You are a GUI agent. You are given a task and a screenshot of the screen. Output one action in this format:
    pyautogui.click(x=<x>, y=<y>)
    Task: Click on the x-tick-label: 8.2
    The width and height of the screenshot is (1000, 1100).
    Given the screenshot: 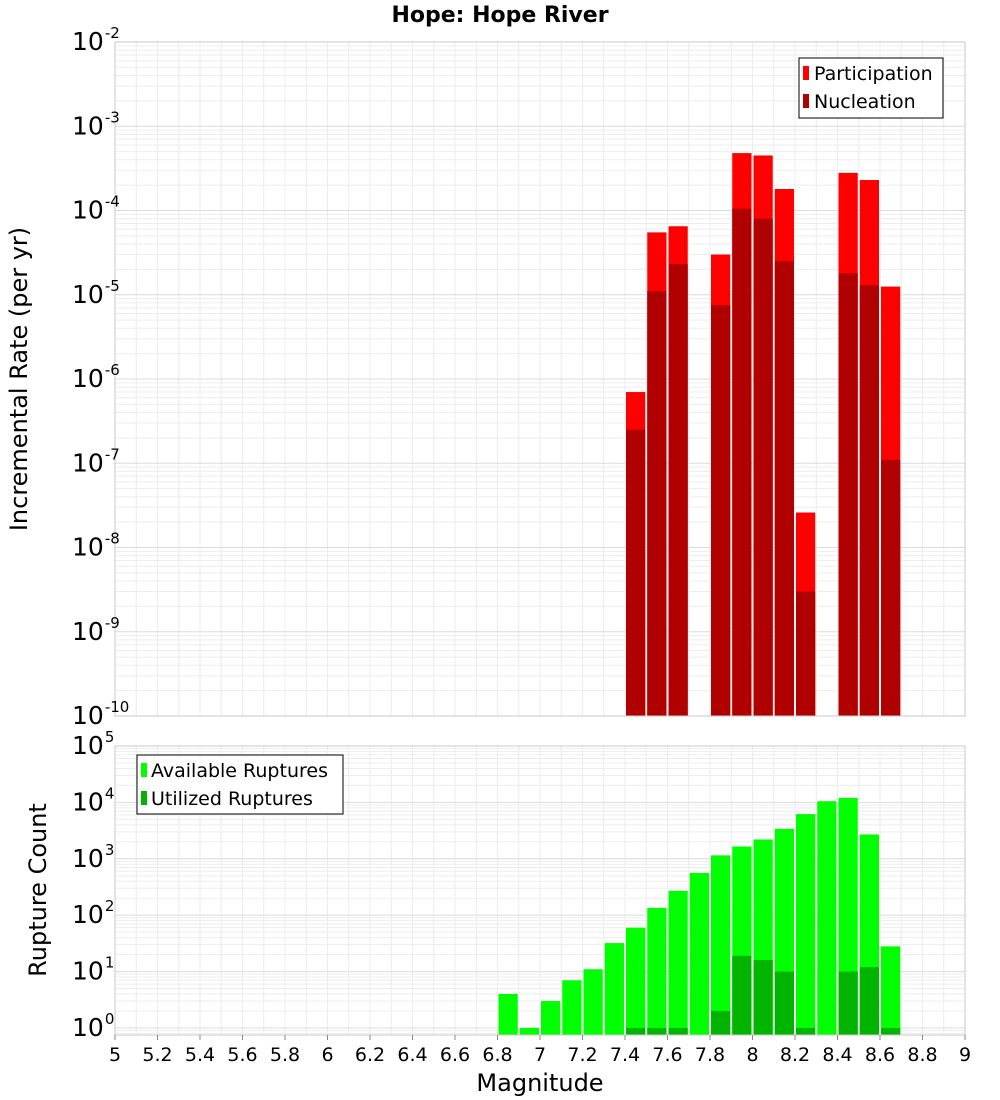 What is the action you would take?
    pyautogui.click(x=795, y=1055)
    